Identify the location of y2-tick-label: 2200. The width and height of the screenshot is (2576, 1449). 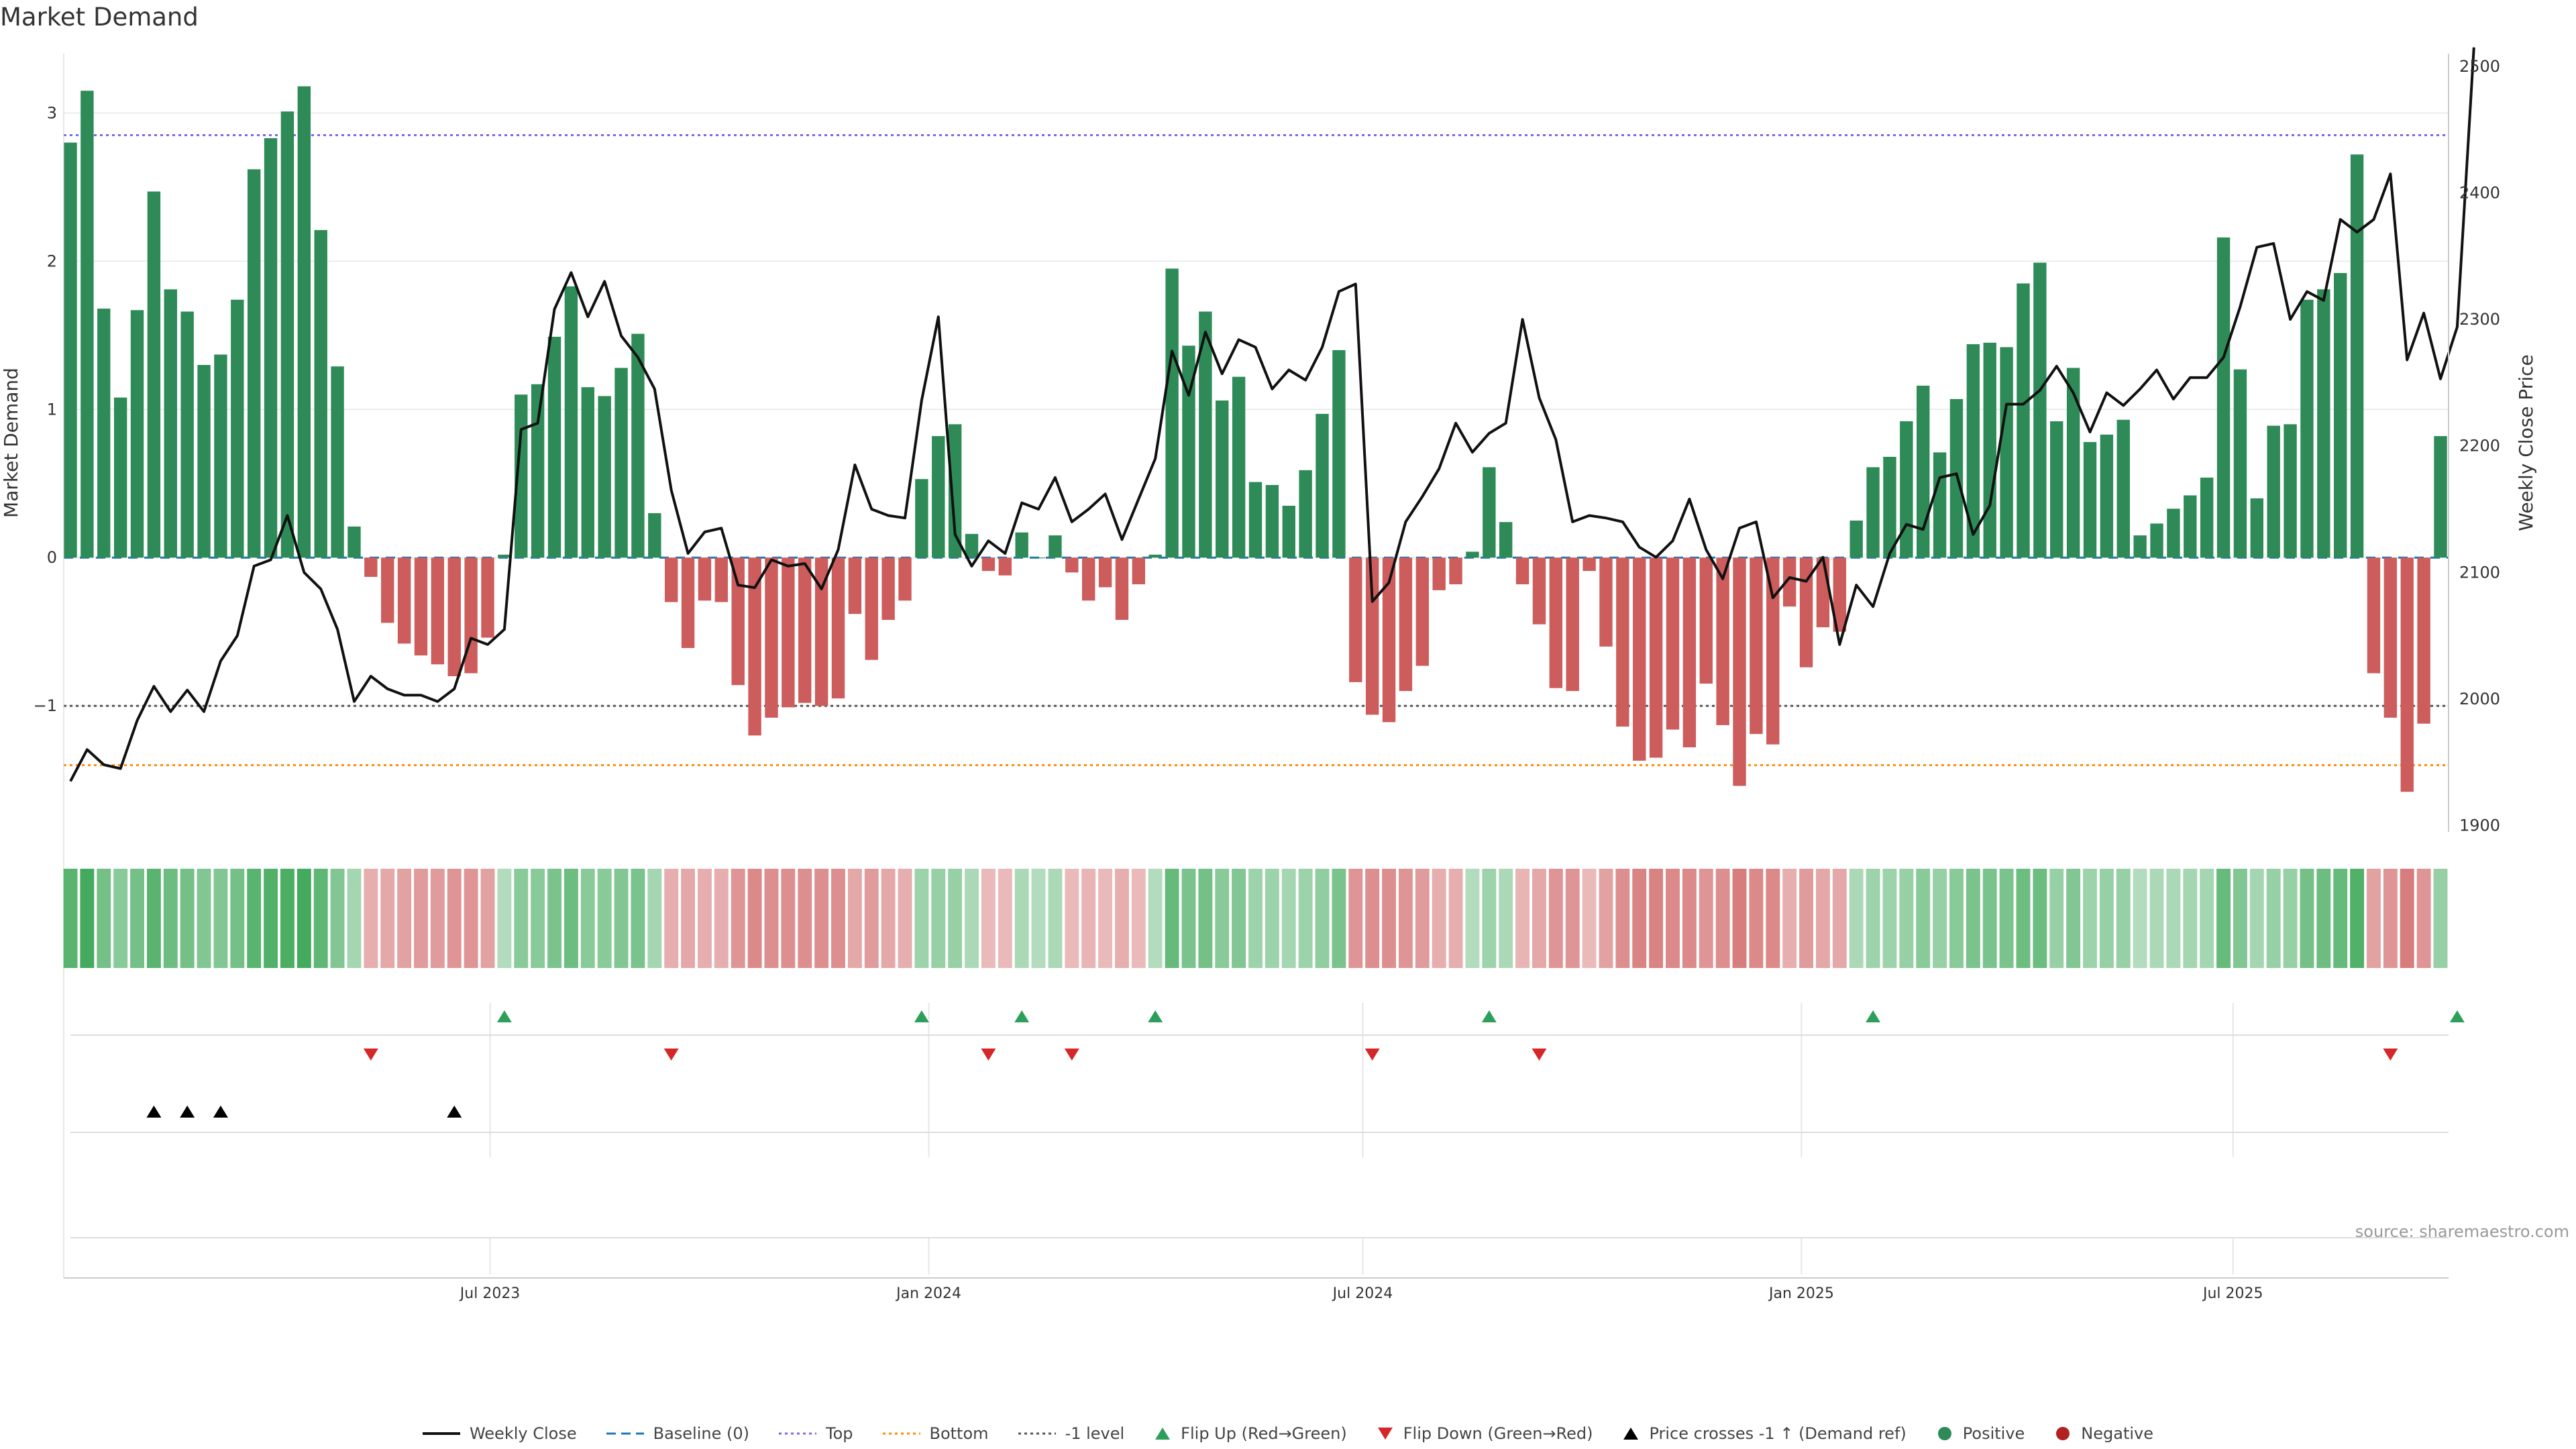
(2479, 446).